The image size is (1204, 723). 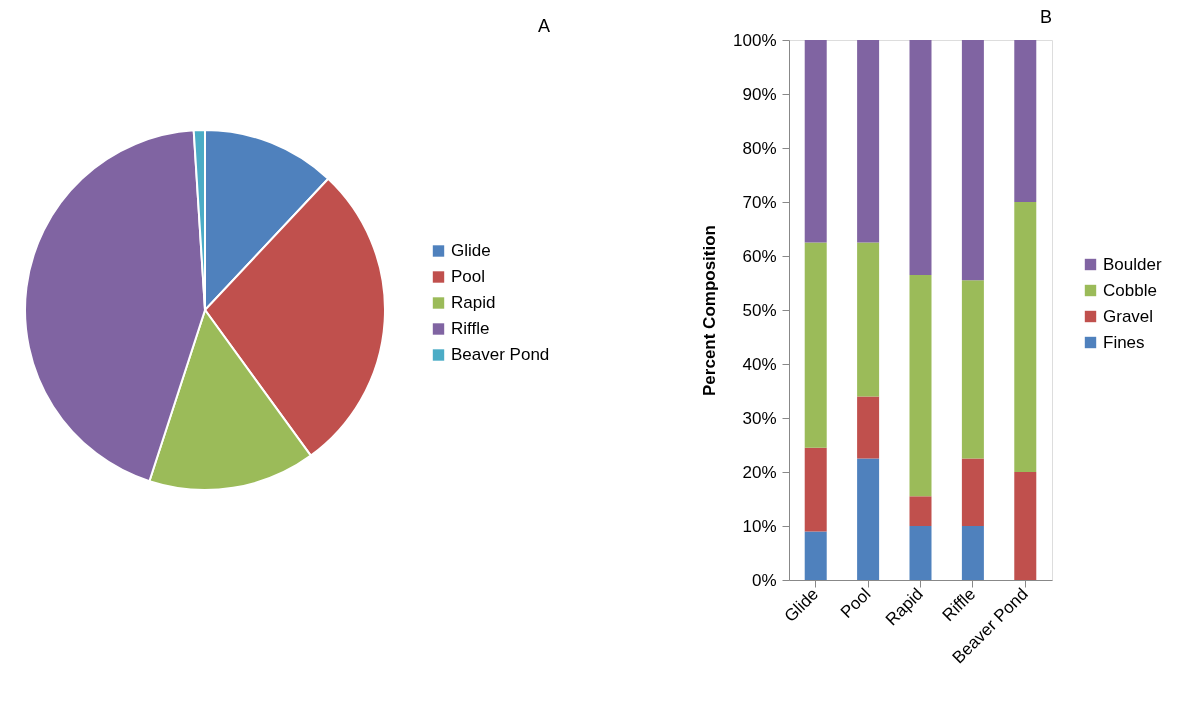 What do you see at coordinates (759, 526) in the screenshot?
I see `y-tick-label: 10%` at bounding box center [759, 526].